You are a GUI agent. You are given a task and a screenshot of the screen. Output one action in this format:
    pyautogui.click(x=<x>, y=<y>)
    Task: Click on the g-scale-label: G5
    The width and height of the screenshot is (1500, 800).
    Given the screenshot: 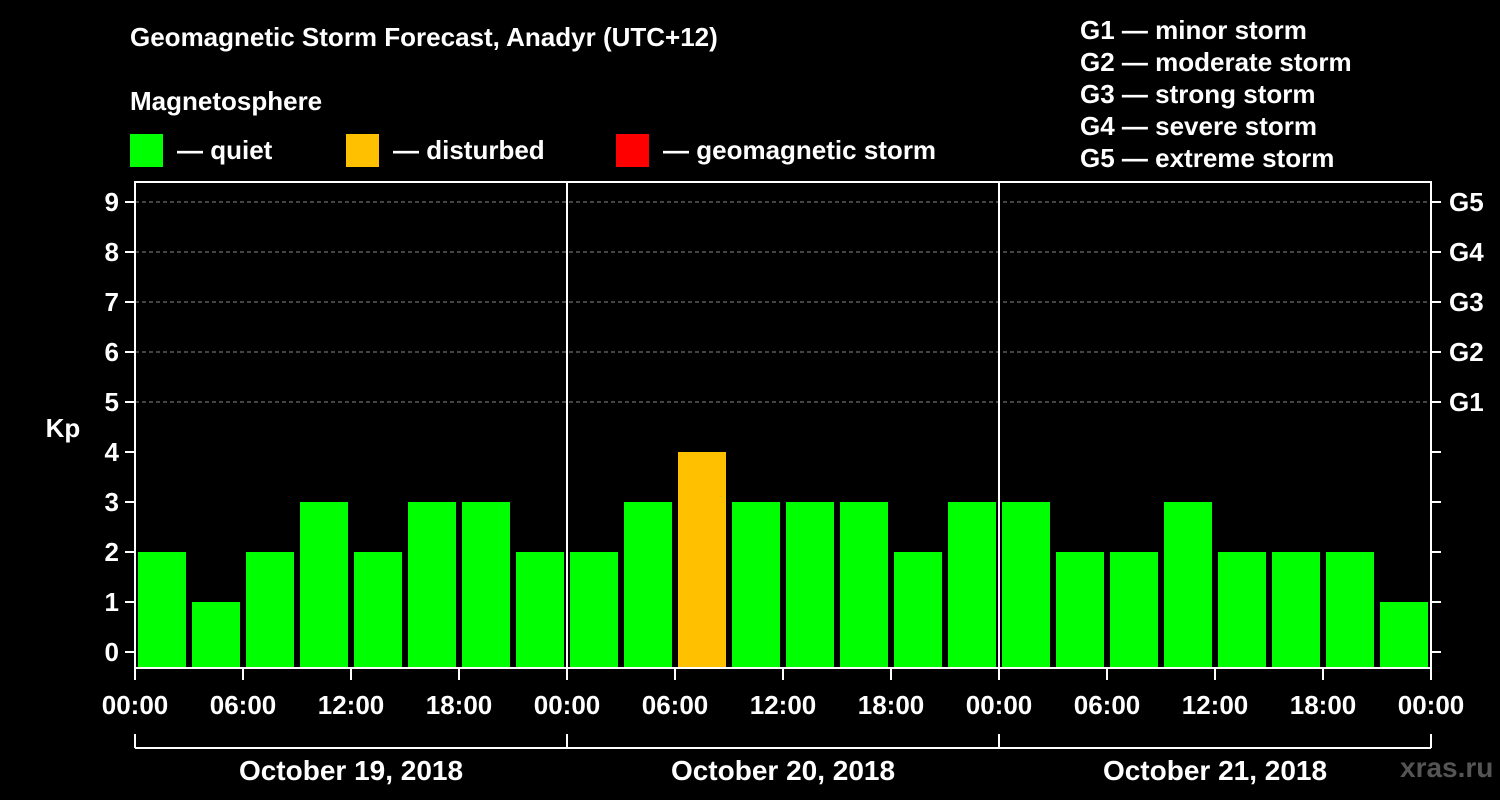 What is the action you would take?
    pyautogui.click(x=1466, y=202)
    